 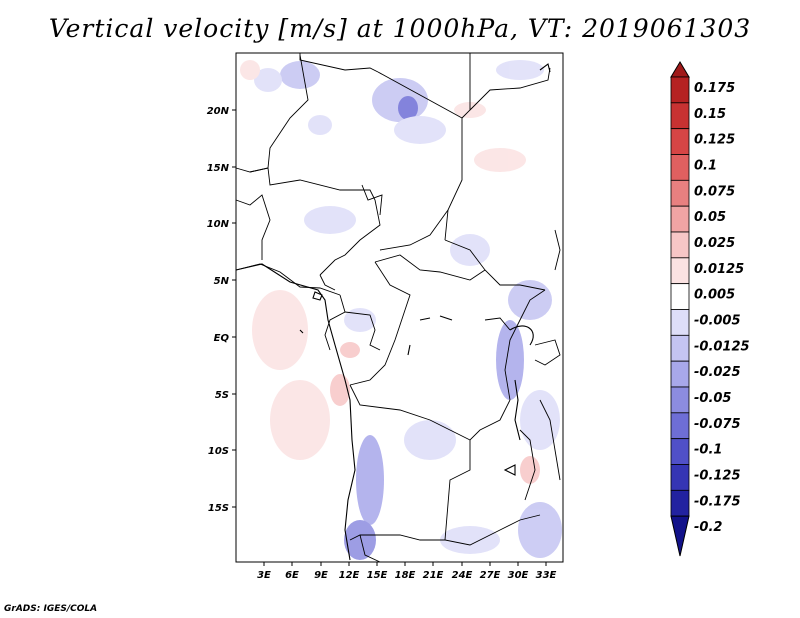 I want to click on lon-label: 18E, so click(x=405, y=575).